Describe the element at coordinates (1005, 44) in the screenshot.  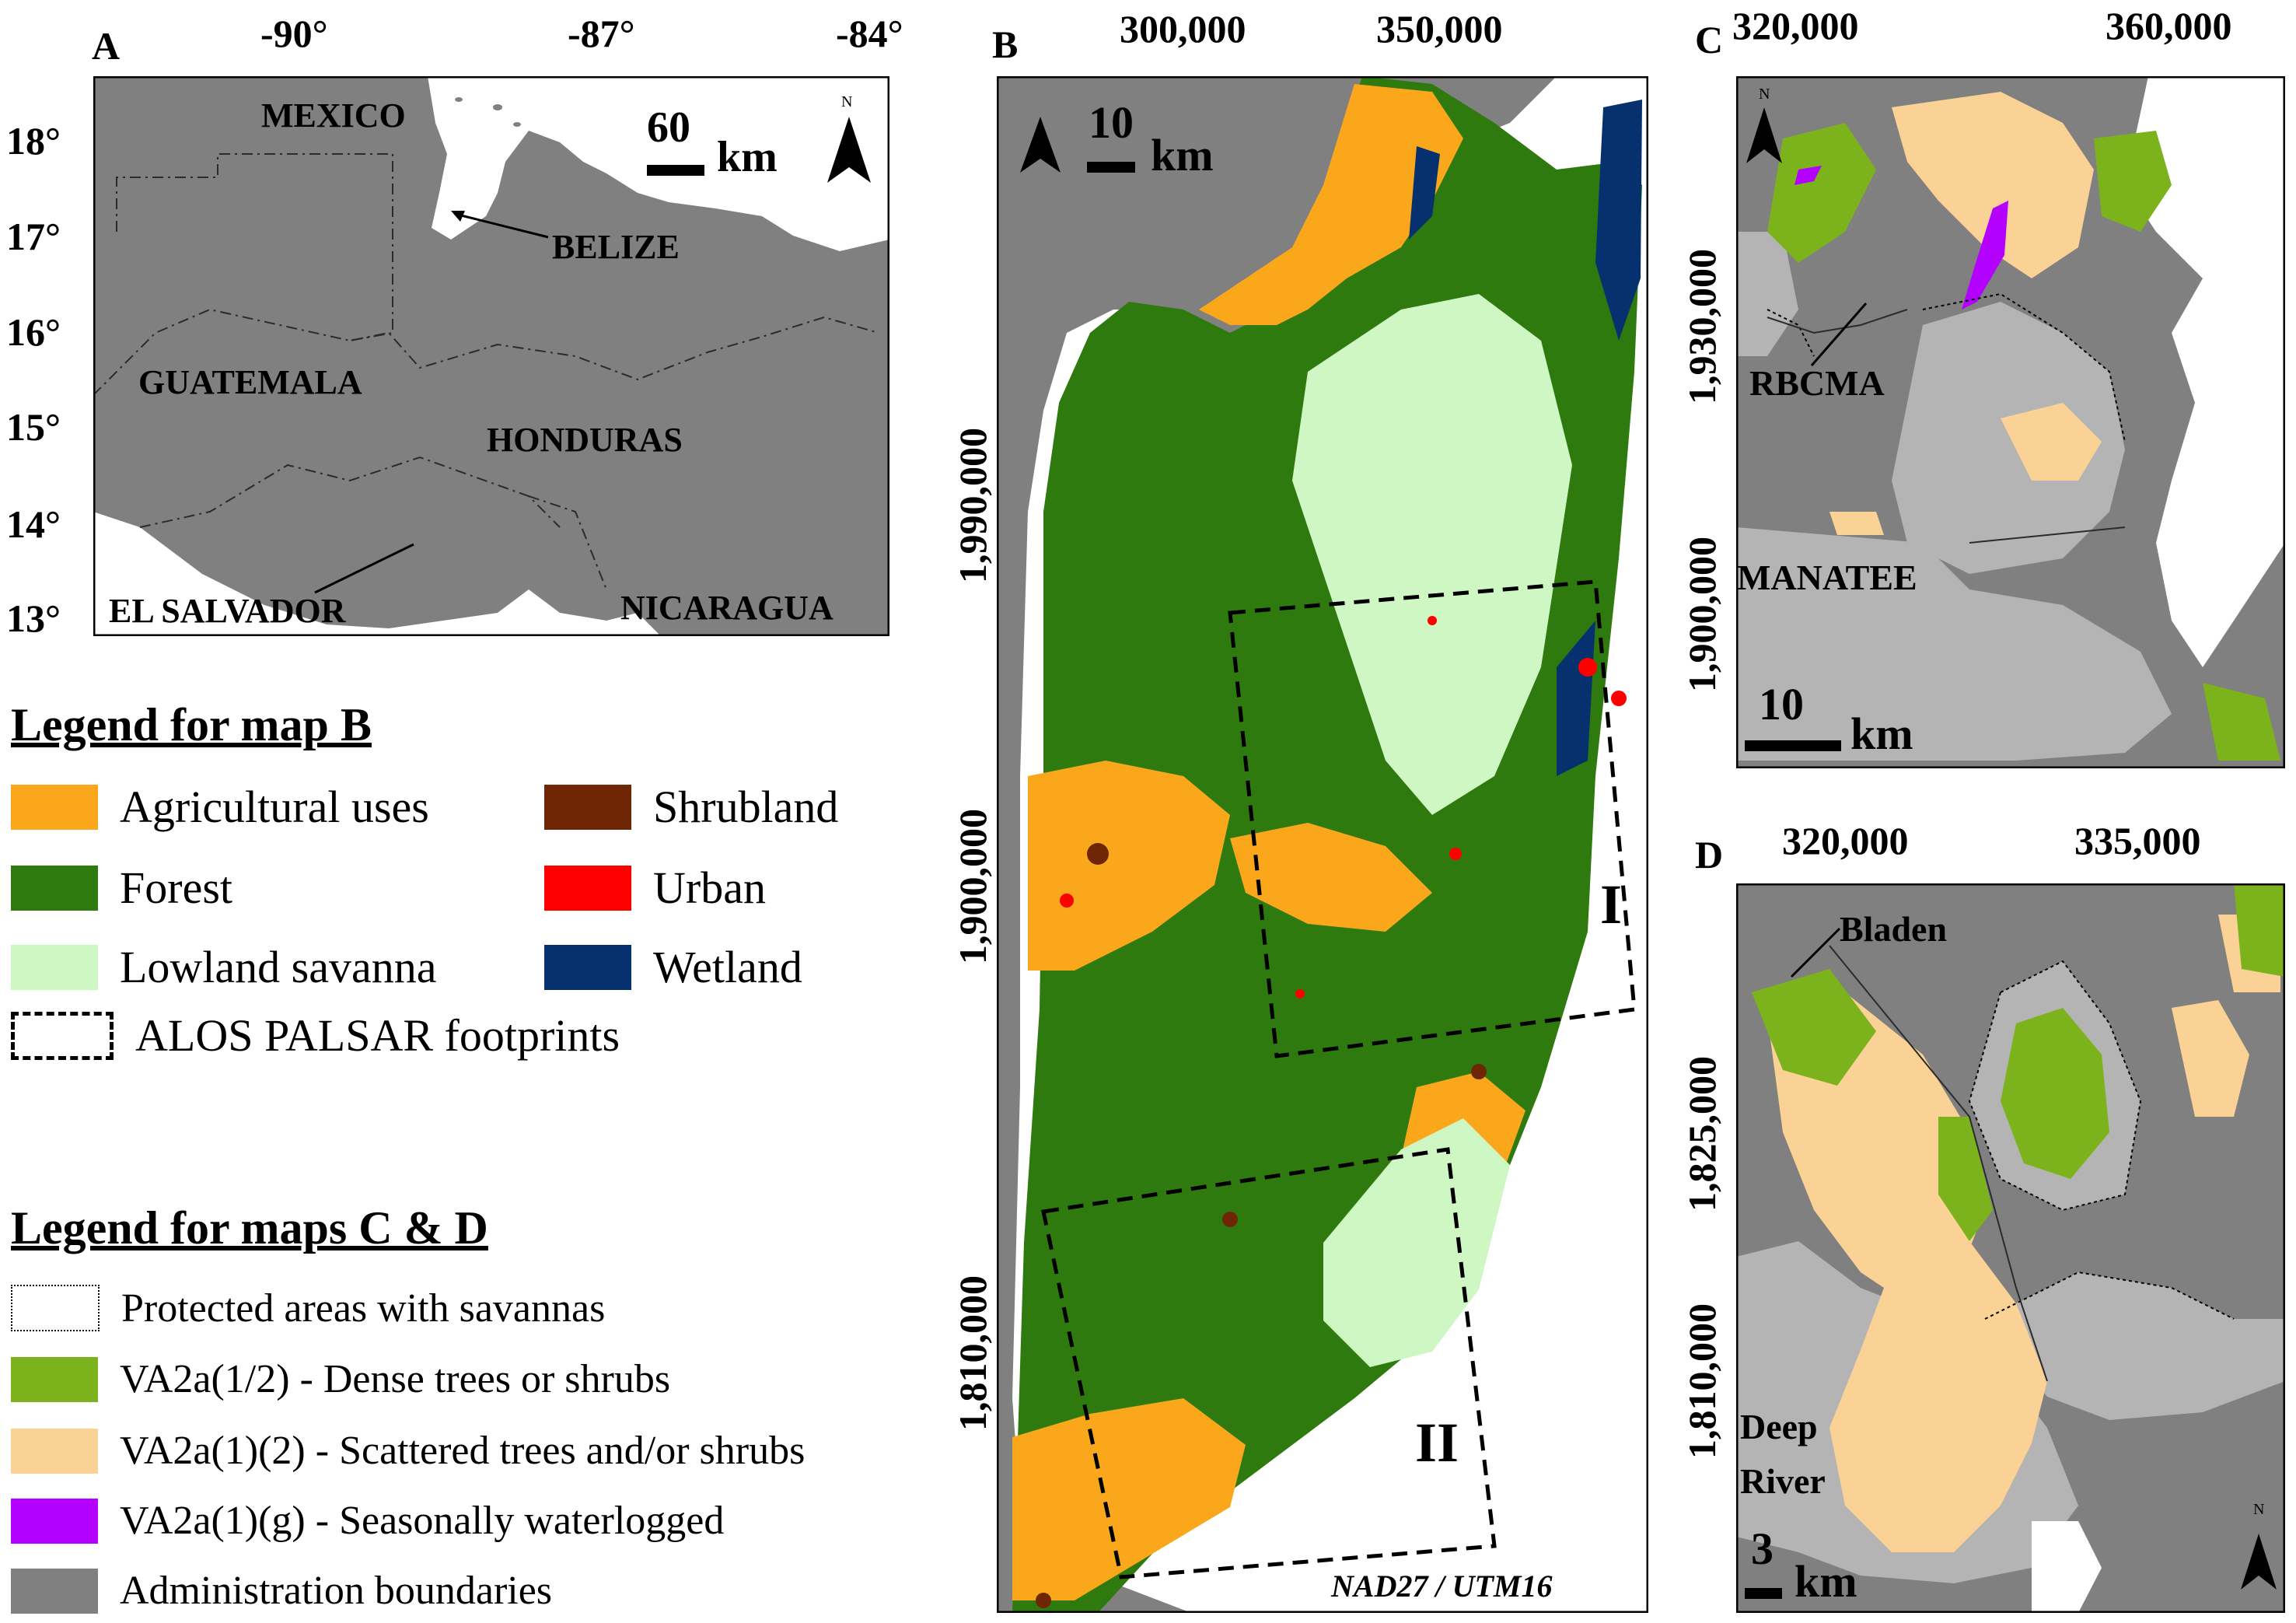
I see `panel-b-letter: B` at that location.